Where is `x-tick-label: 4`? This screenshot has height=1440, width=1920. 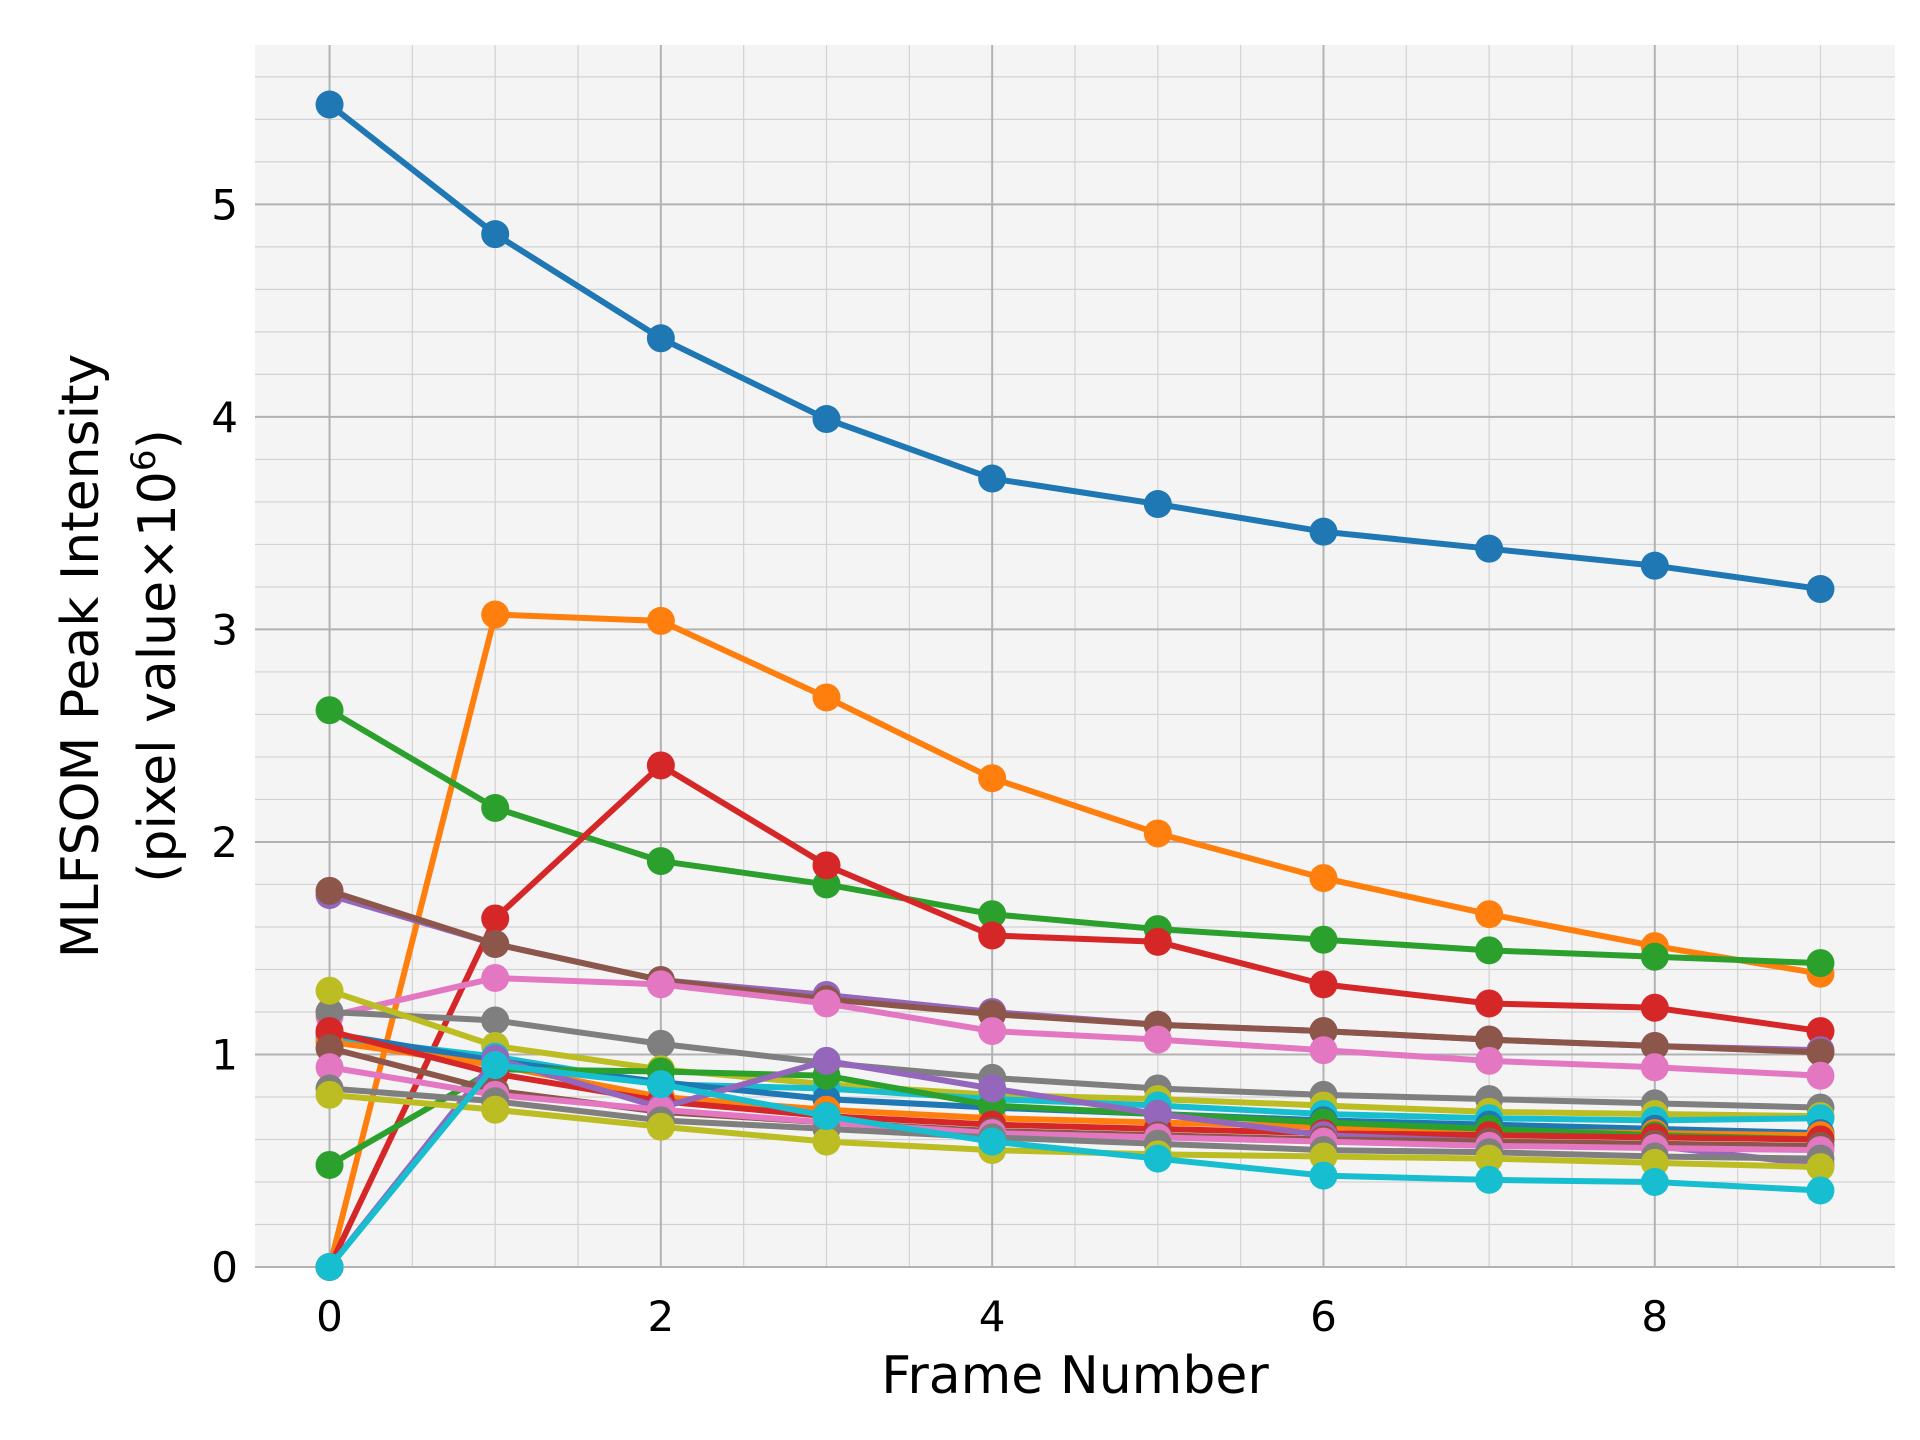
x-tick-label: 4 is located at coordinates (992, 1316).